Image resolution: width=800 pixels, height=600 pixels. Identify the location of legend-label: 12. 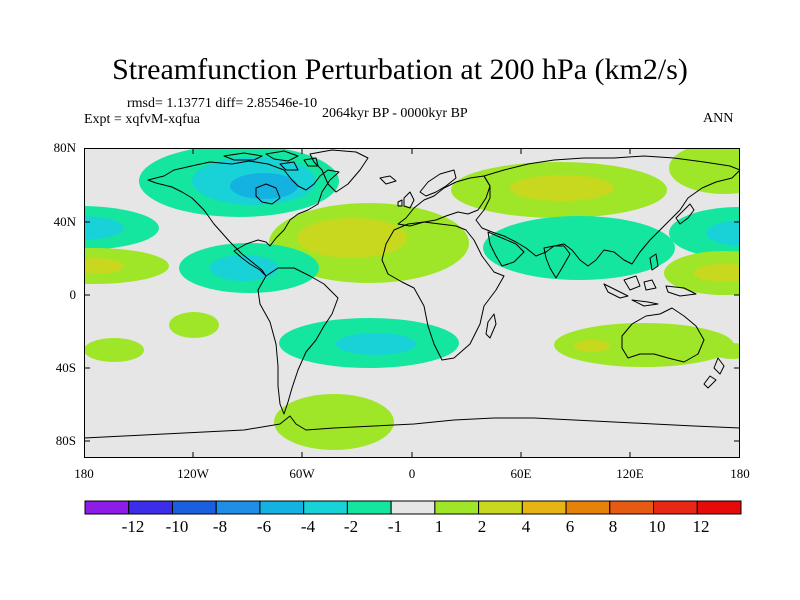
(701, 526).